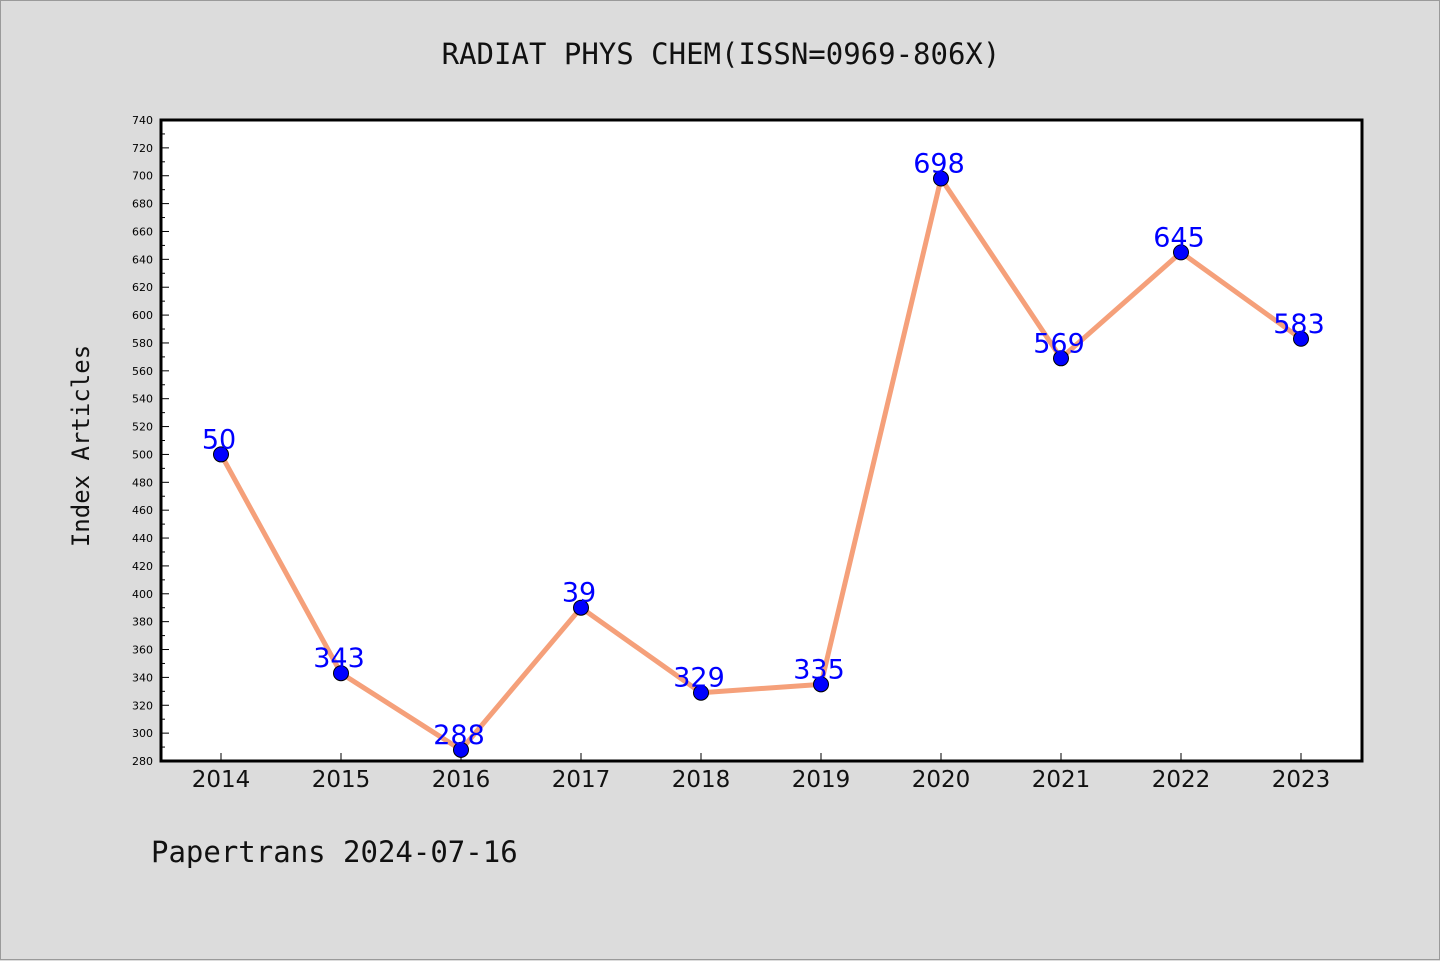  Describe the element at coordinates (142, 287) in the screenshot. I see `y-tick-label: 620` at that location.